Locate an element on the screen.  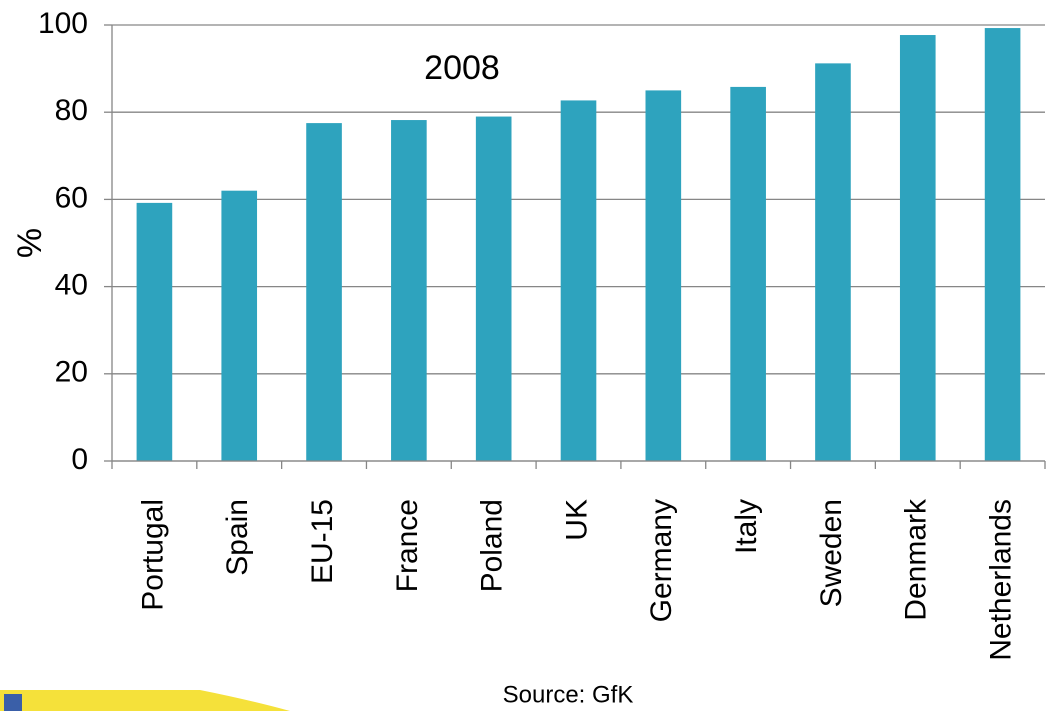
x-tick-label: Spain is located at coordinates (237, 537).